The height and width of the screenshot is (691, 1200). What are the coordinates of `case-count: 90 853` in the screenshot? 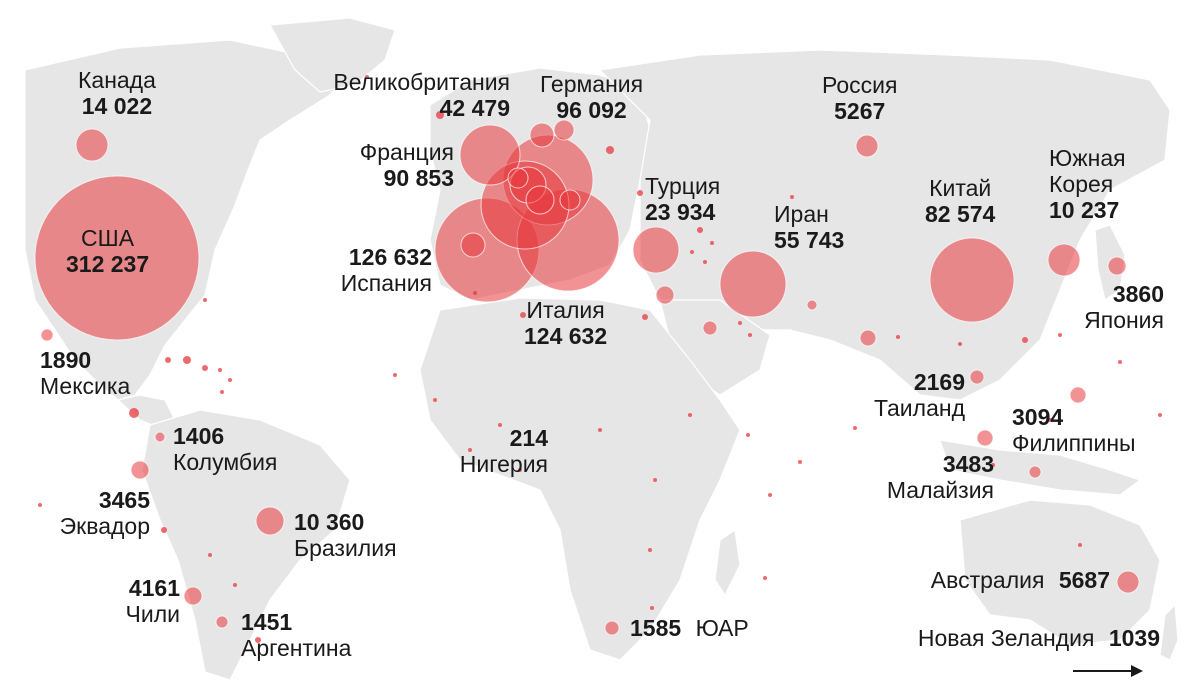 It's located at (418, 177).